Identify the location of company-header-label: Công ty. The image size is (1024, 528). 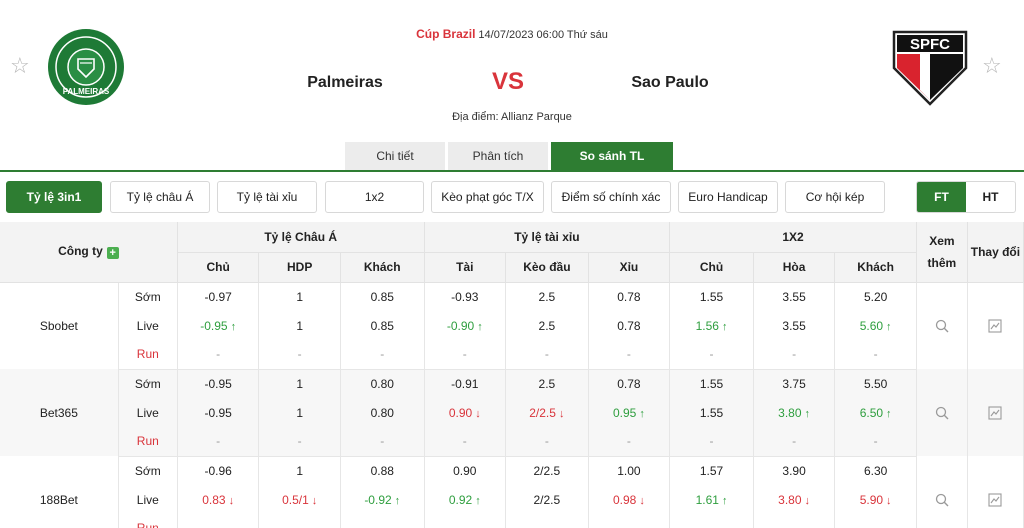
(80, 251).